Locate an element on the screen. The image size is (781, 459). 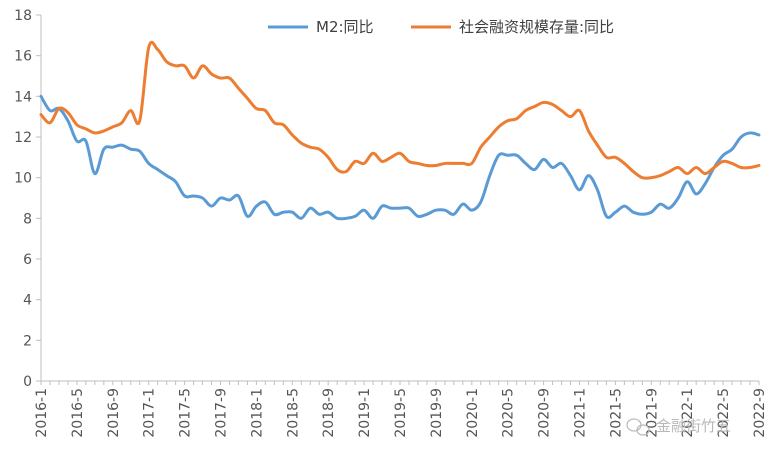
legend: M2:同比 社会融资规模存量:同比 is located at coordinates (441, 27).